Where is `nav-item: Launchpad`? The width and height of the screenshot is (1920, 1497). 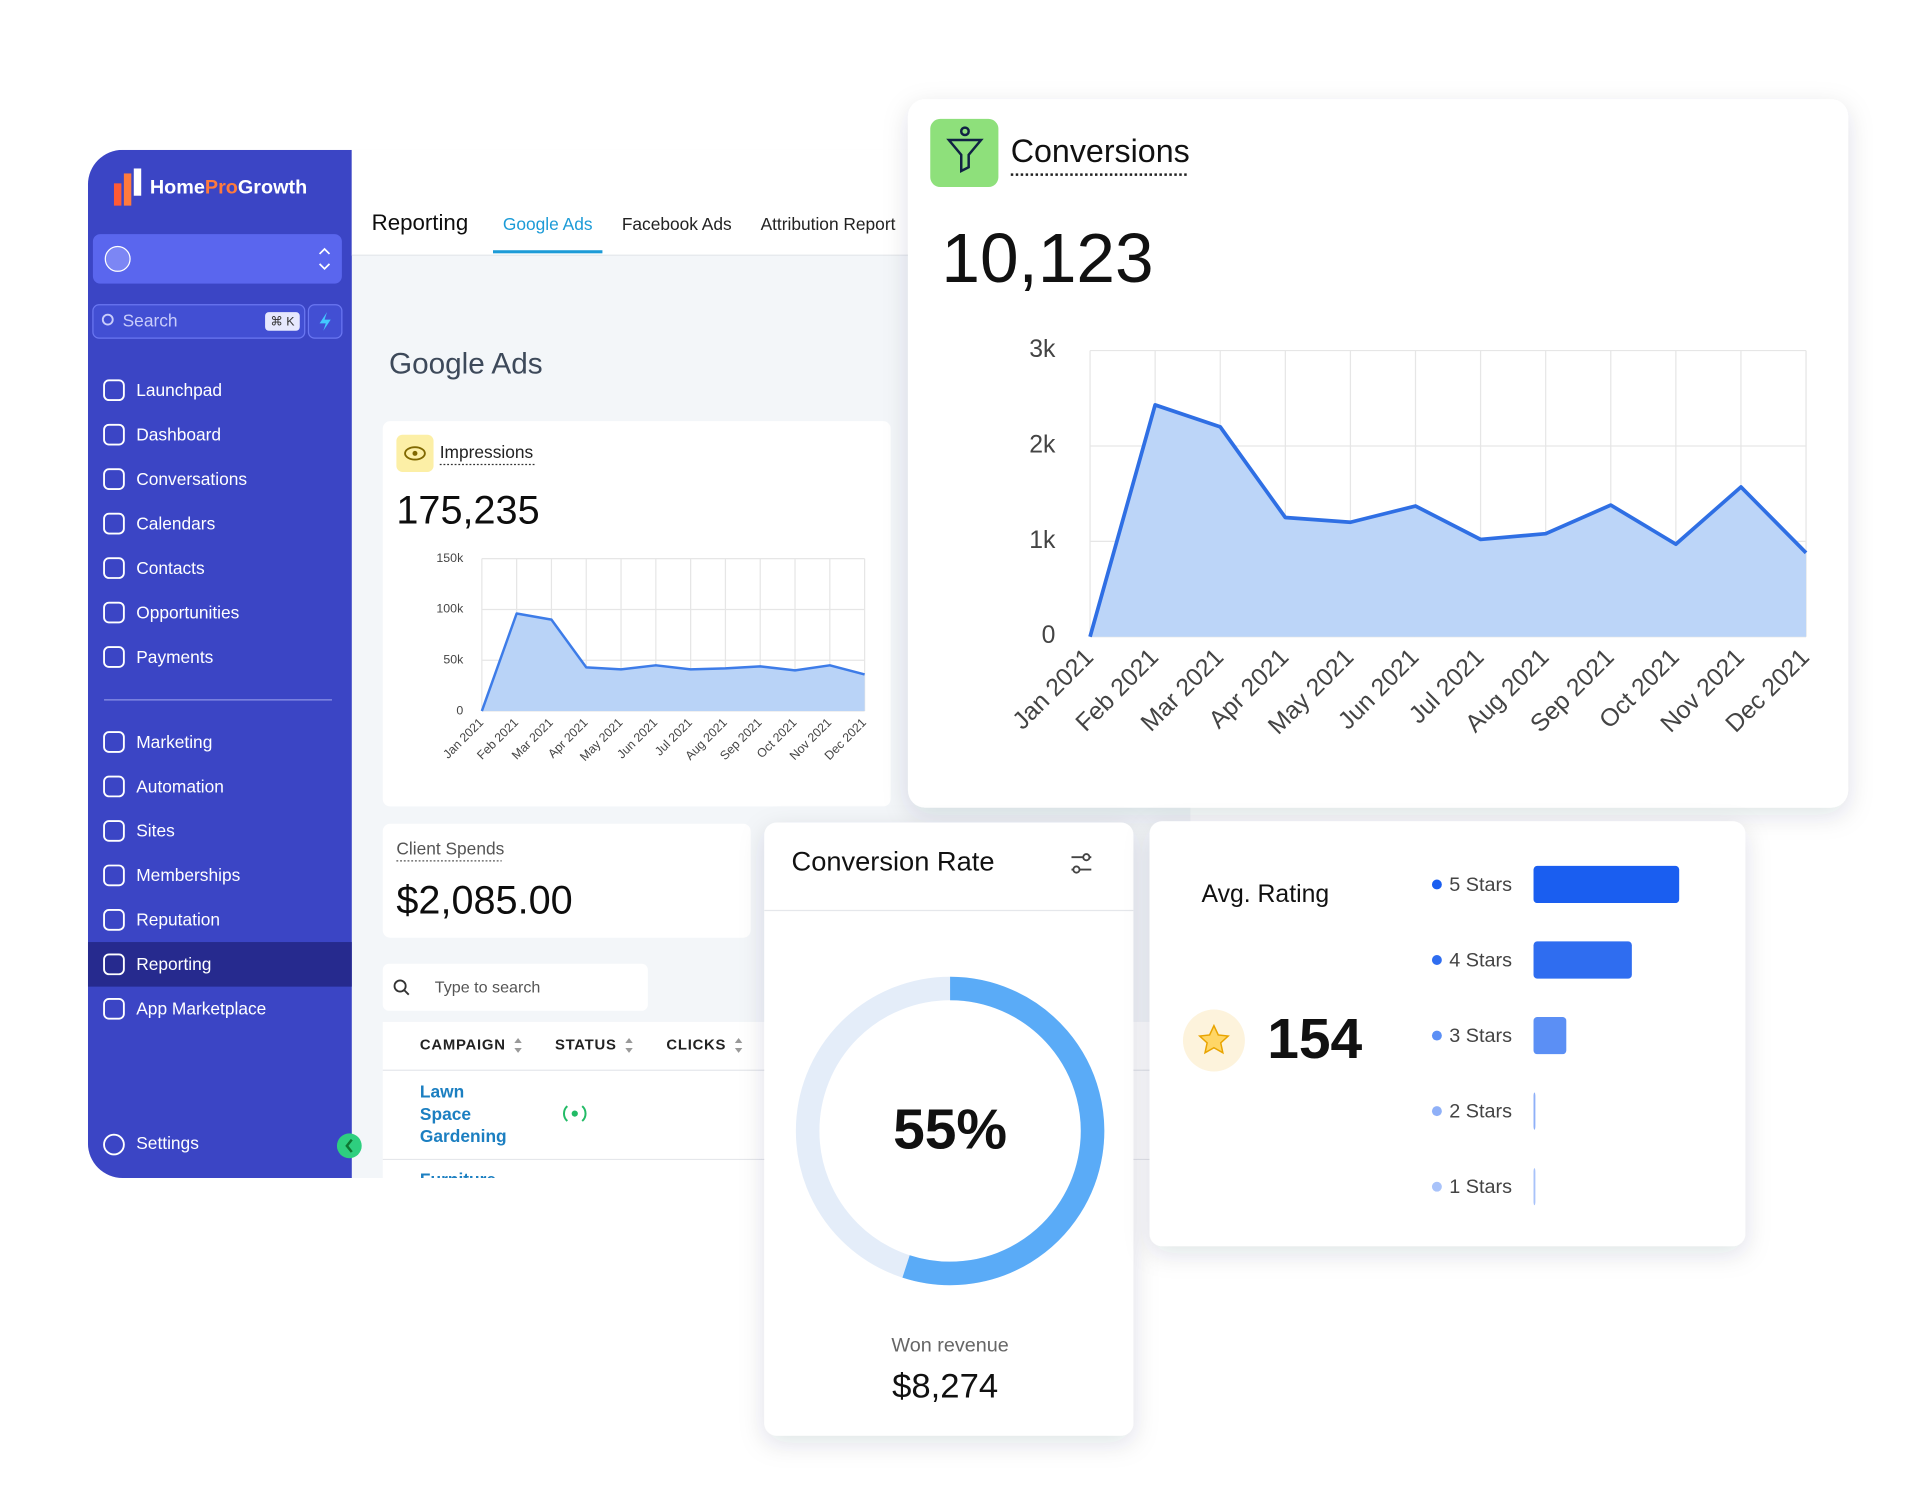
nav-item: Launchpad is located at coordinates (179, 390).